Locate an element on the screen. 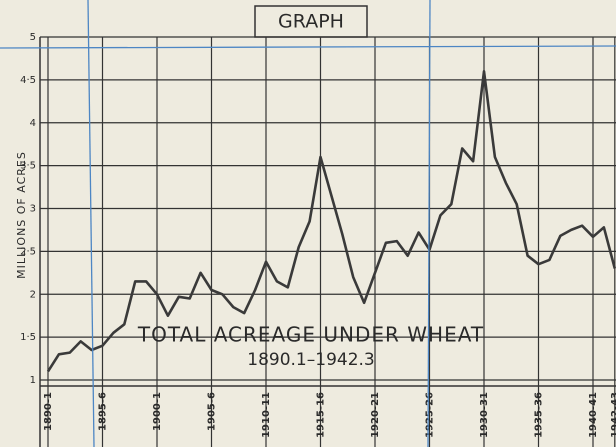 The image size is (616, 447). y-tick-label: 5 is located at coordinates (33, 37).